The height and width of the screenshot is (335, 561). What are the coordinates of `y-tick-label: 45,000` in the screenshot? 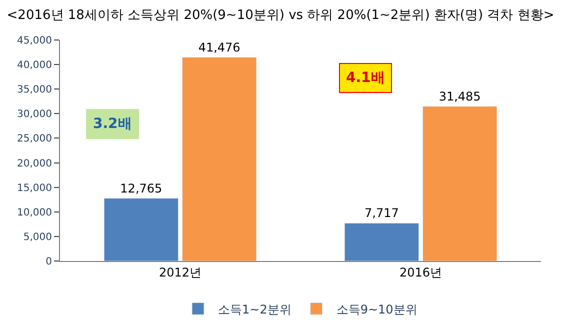 It's located at (34, 41).